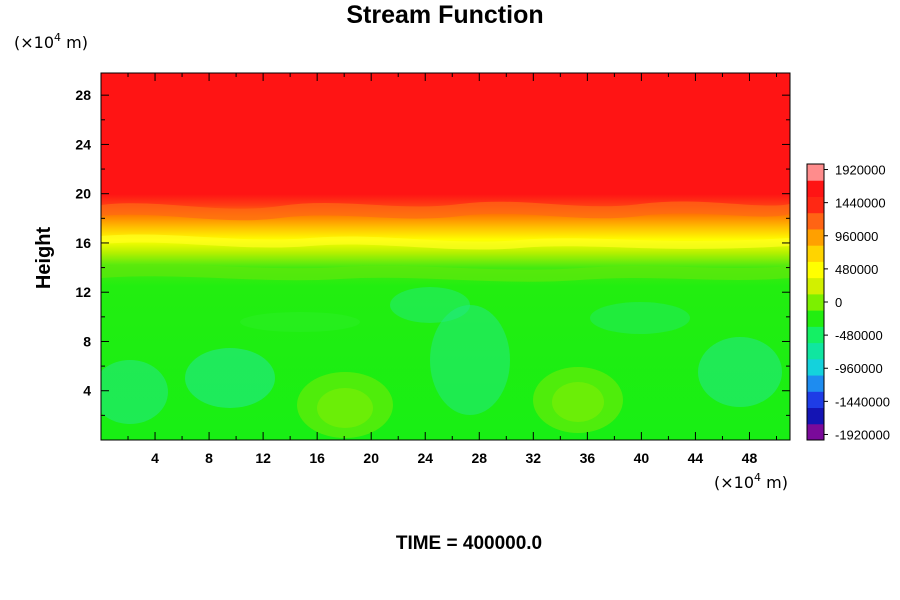  What do you see at coordinates (588, 458) in the screenshot?
I see `x-tick-label: 36` at bounding box center [588, 458].